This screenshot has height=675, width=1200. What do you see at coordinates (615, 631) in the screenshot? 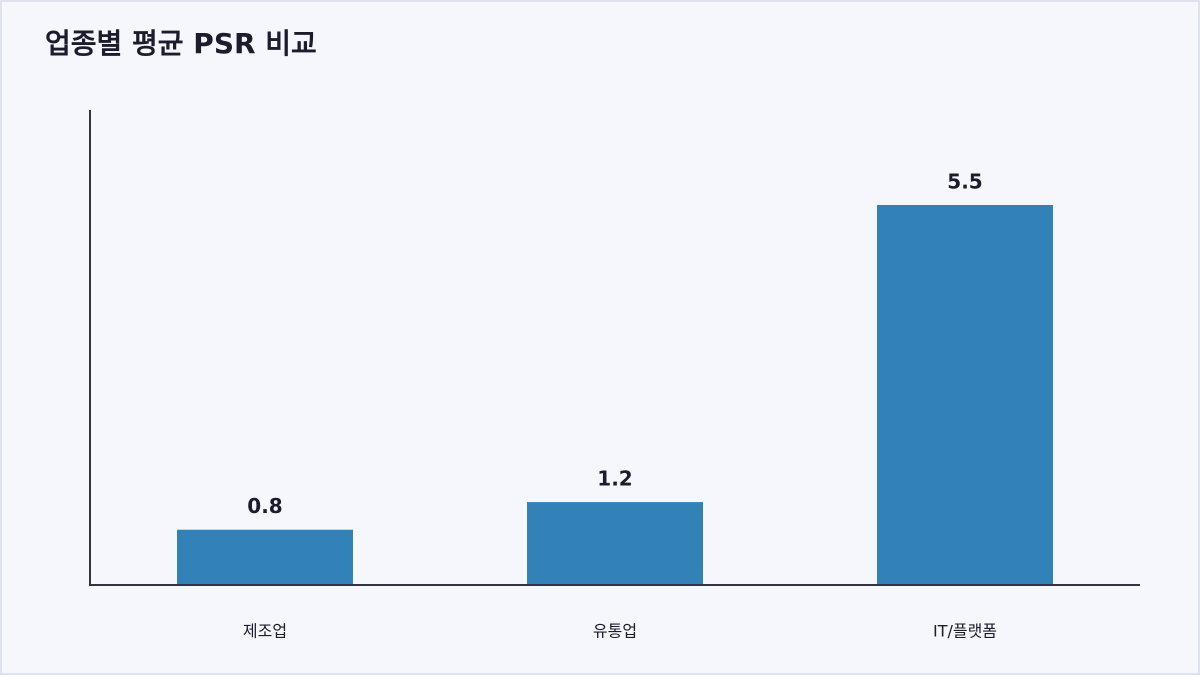
I see `x-tick-label: 유통업` at bounding box center [615, 631].